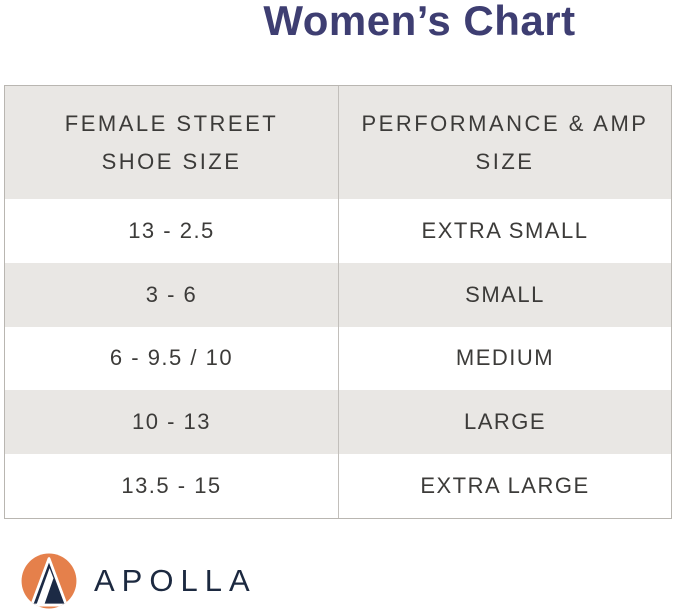  I want to click on table-cell-garment-size: EXTRA LARGE, so click(504, 486).